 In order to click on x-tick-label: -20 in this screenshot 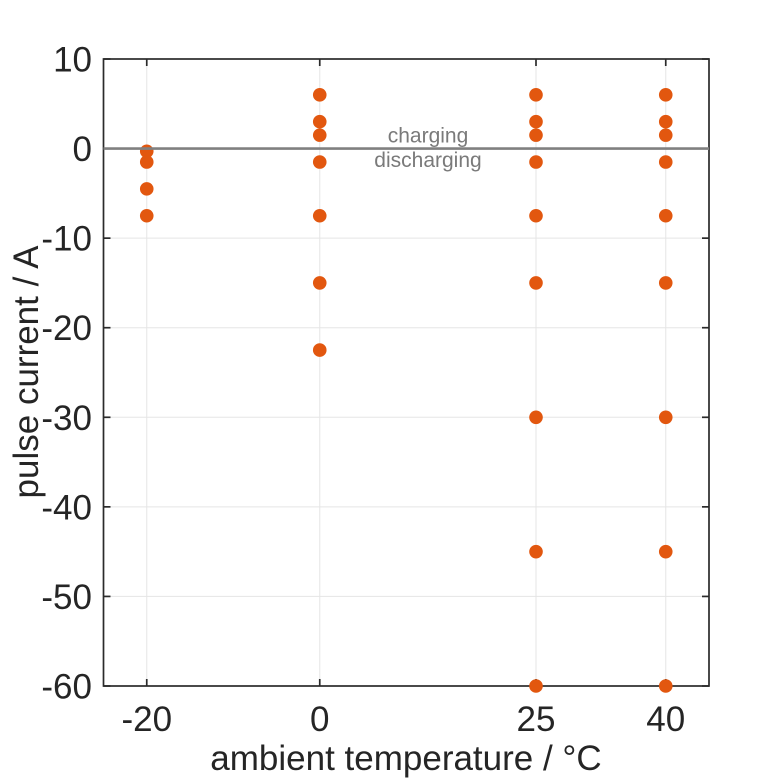, I will do `click(146, 719)`.